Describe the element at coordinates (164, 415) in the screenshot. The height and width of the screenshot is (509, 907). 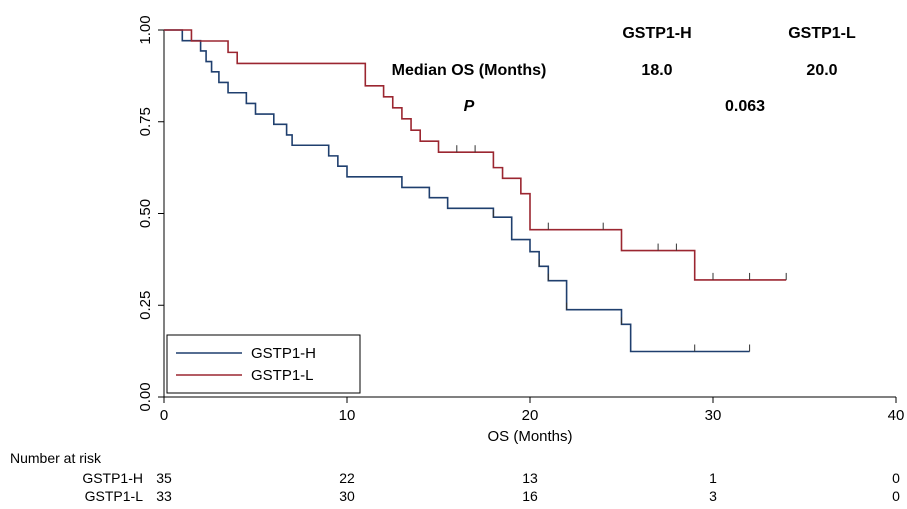
I see `x-tick-label: 0` at that location.